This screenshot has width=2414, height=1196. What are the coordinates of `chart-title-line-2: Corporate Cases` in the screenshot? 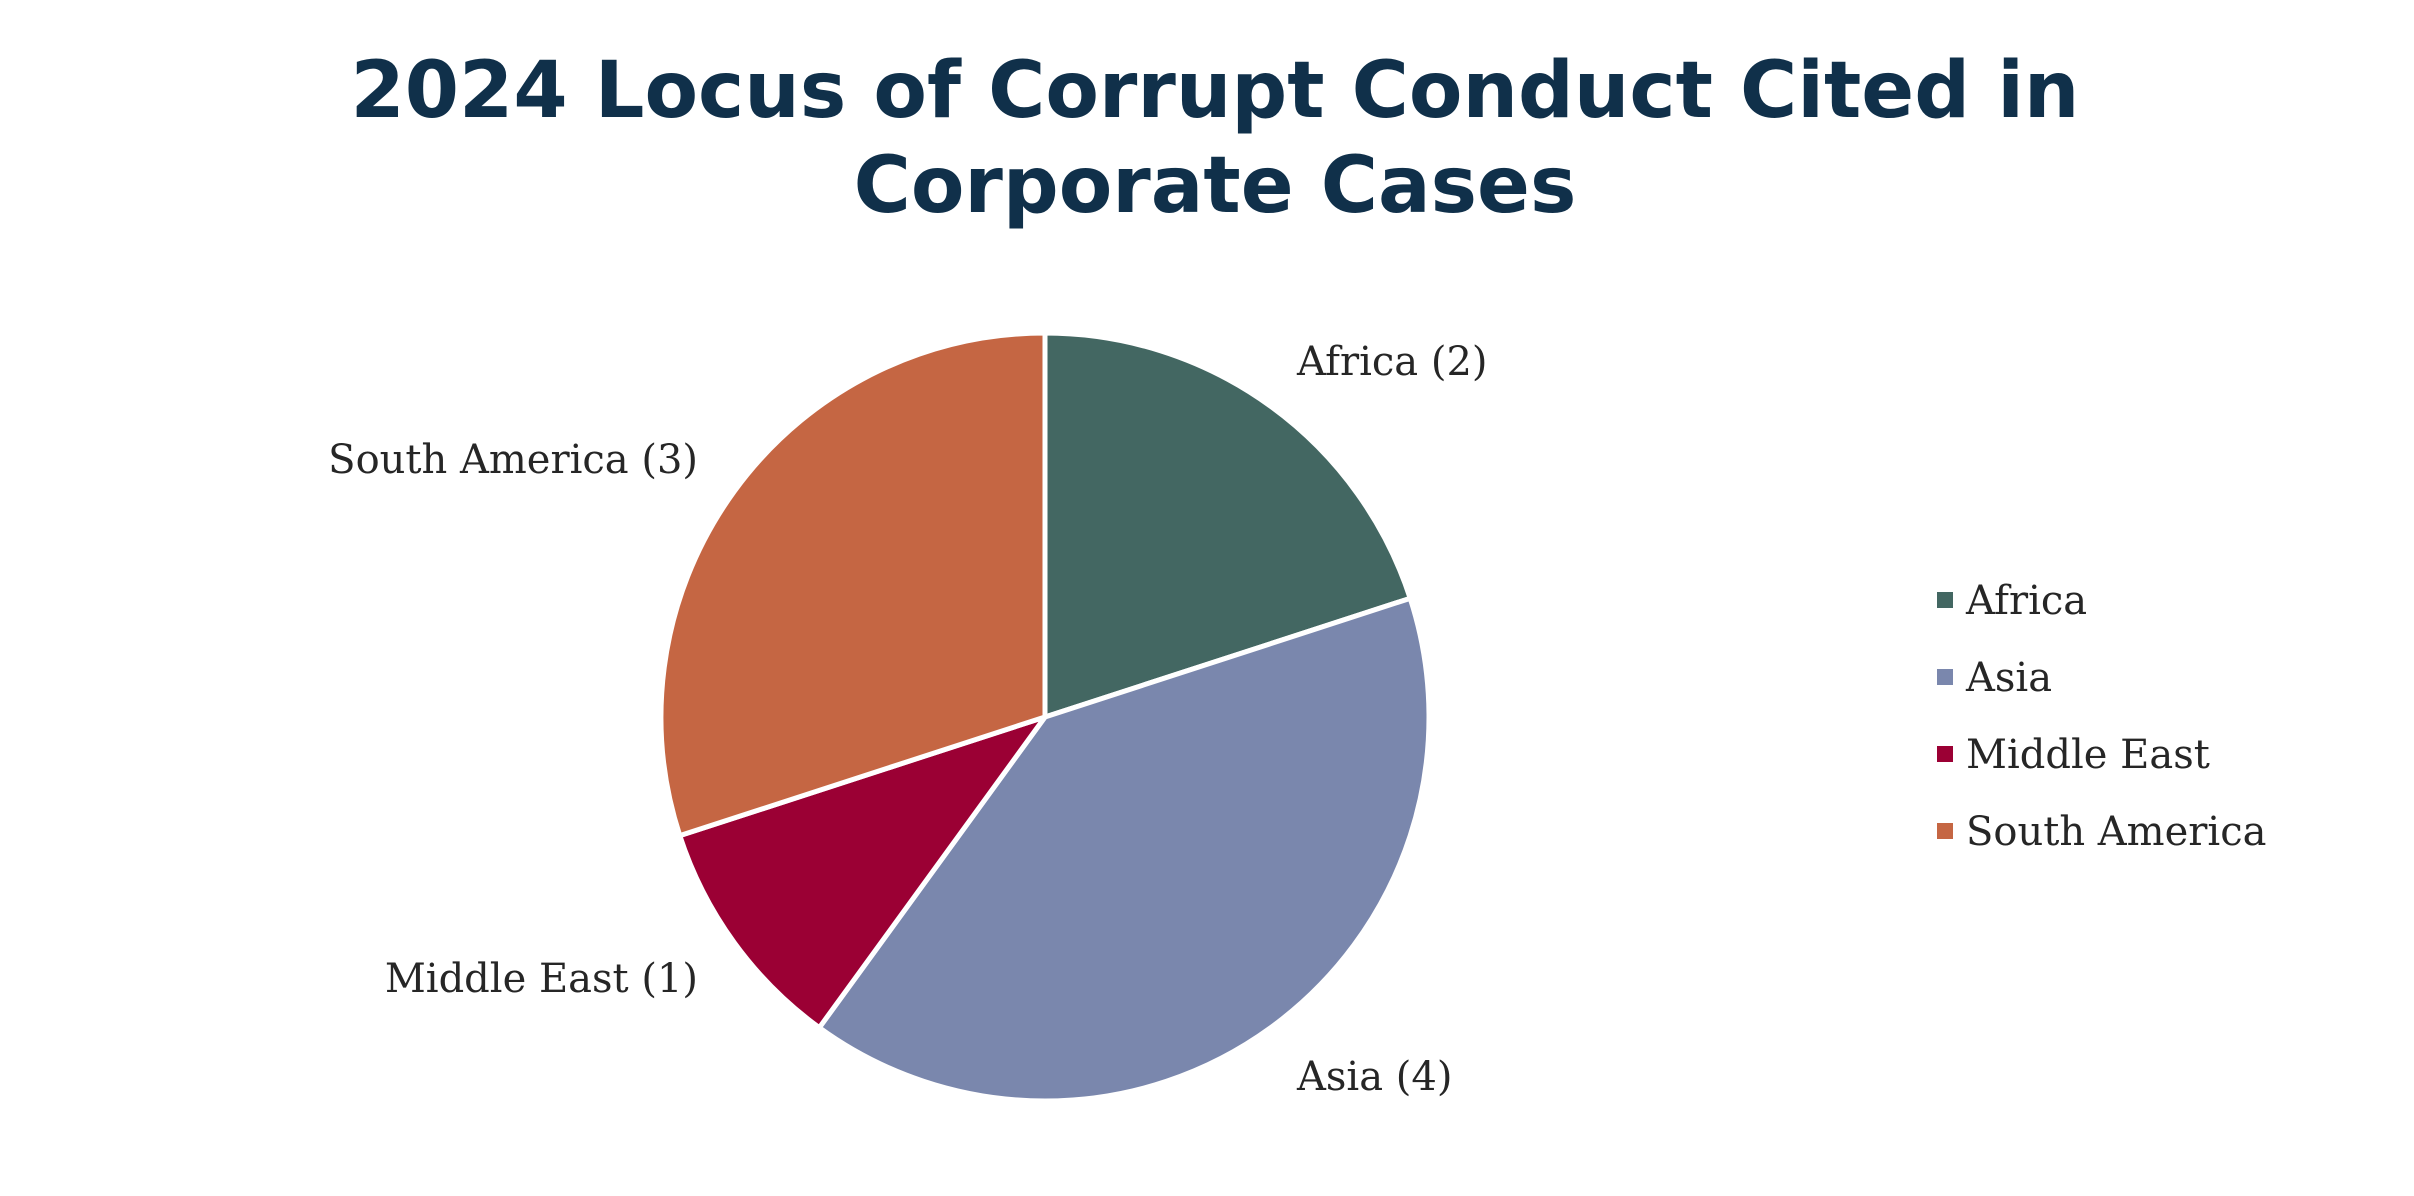 It's located at (1215, 186).